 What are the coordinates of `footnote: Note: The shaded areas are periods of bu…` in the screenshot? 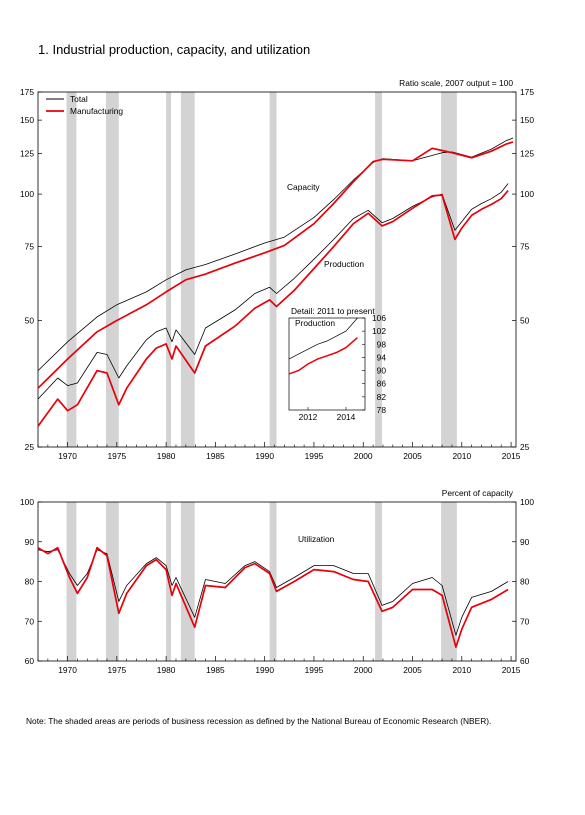 It's located at (259, 721).